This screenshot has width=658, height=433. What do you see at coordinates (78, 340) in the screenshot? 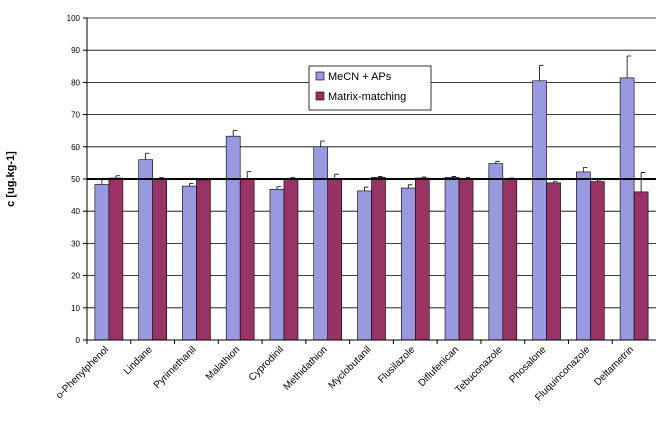
I see `y-tick-label: 0` at bounding box center [78, 340].